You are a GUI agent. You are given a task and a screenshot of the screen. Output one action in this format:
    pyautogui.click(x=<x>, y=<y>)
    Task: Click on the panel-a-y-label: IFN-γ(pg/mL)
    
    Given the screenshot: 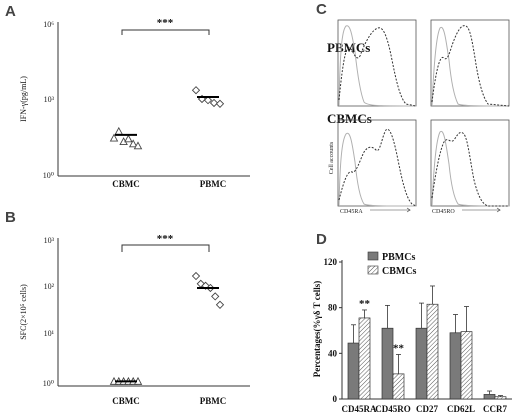 What is the action you would take?
    pyautogui.click(x=23, y=99)
    